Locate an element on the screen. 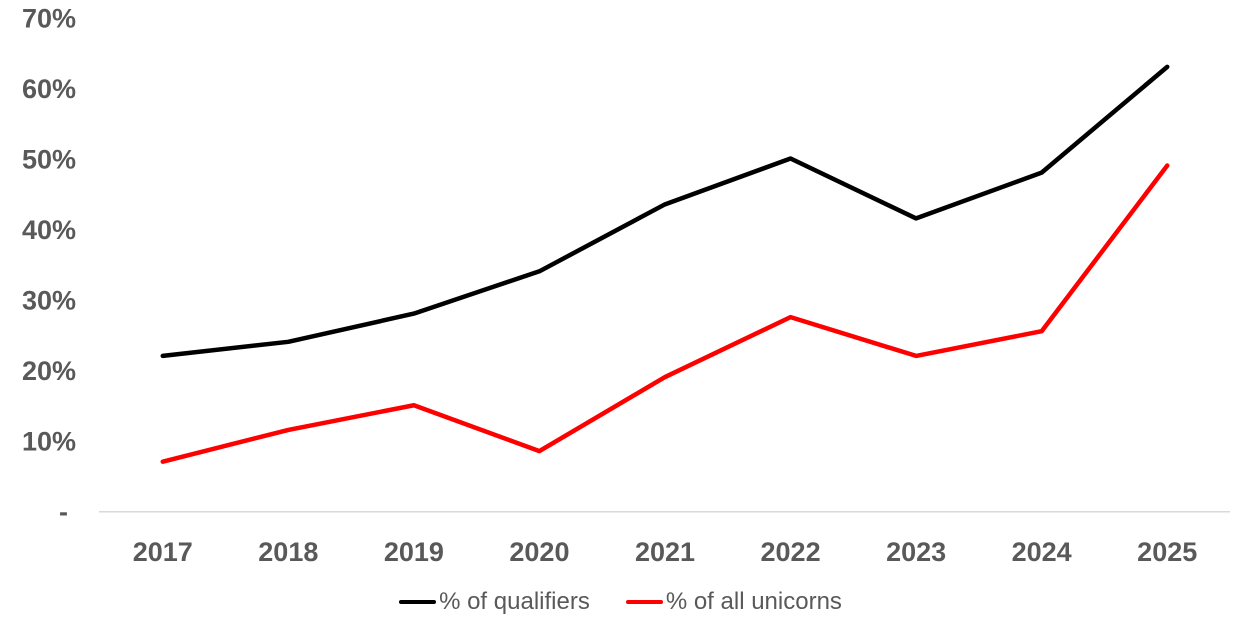 The height and width of the screenshot is (627, 1241). x-axis-tick-label: 2021 is located at coordinates (665, 552).